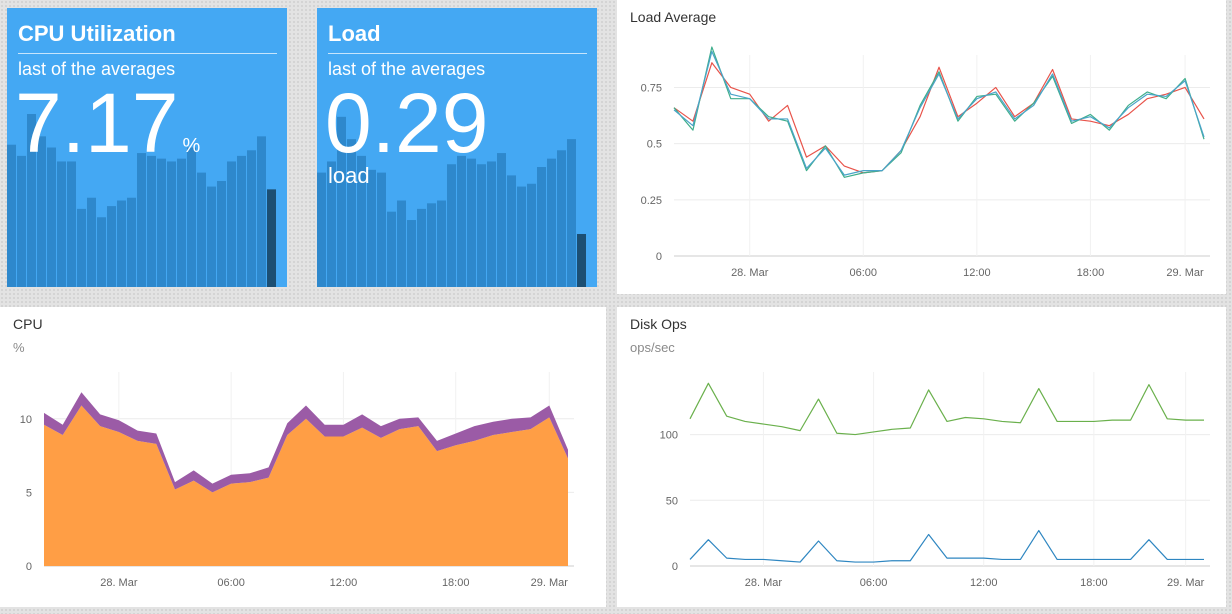 This screenshot has width=1232, height=614. Describe the element at coordinates (984, 583) in the screenshot. I see `disk-ops-x-tick-label: 12:00` at that location.